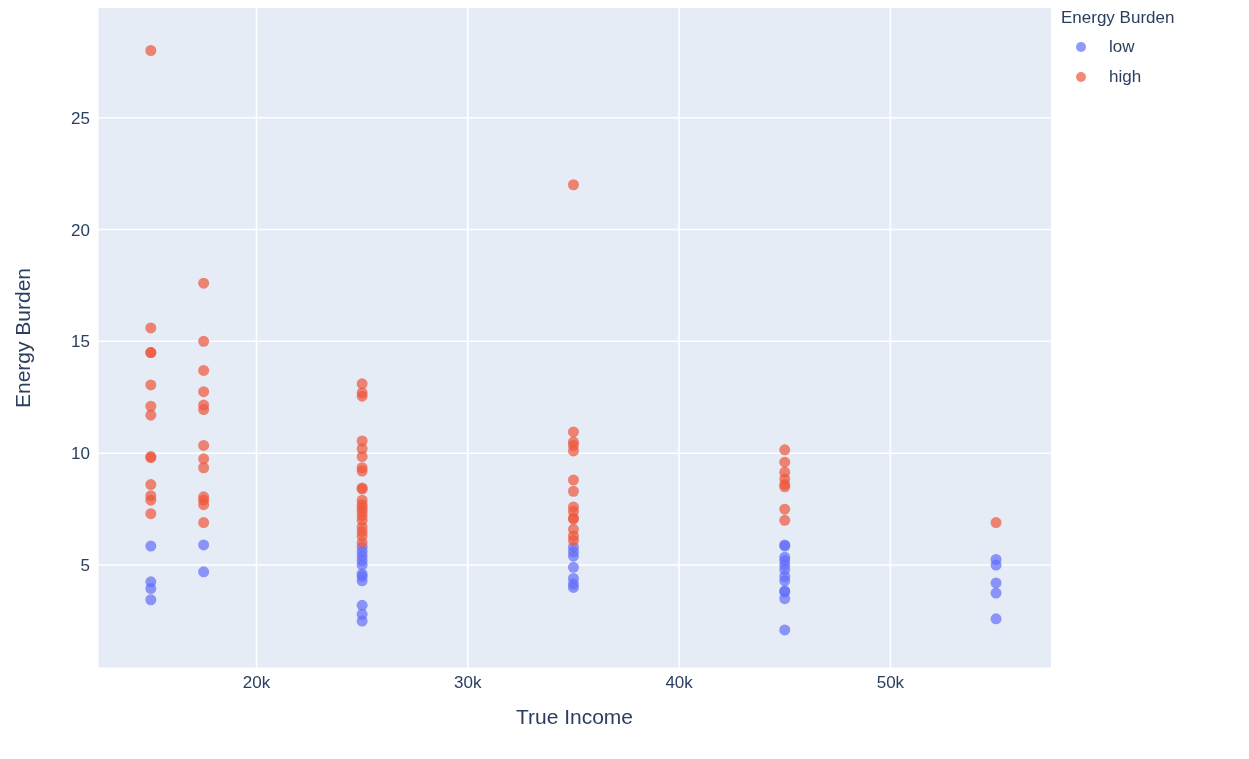  What do you see at coordinates (80, 118) in the screenshot?
I see `y-tick-label: 25` at bounding box center [80, 118].